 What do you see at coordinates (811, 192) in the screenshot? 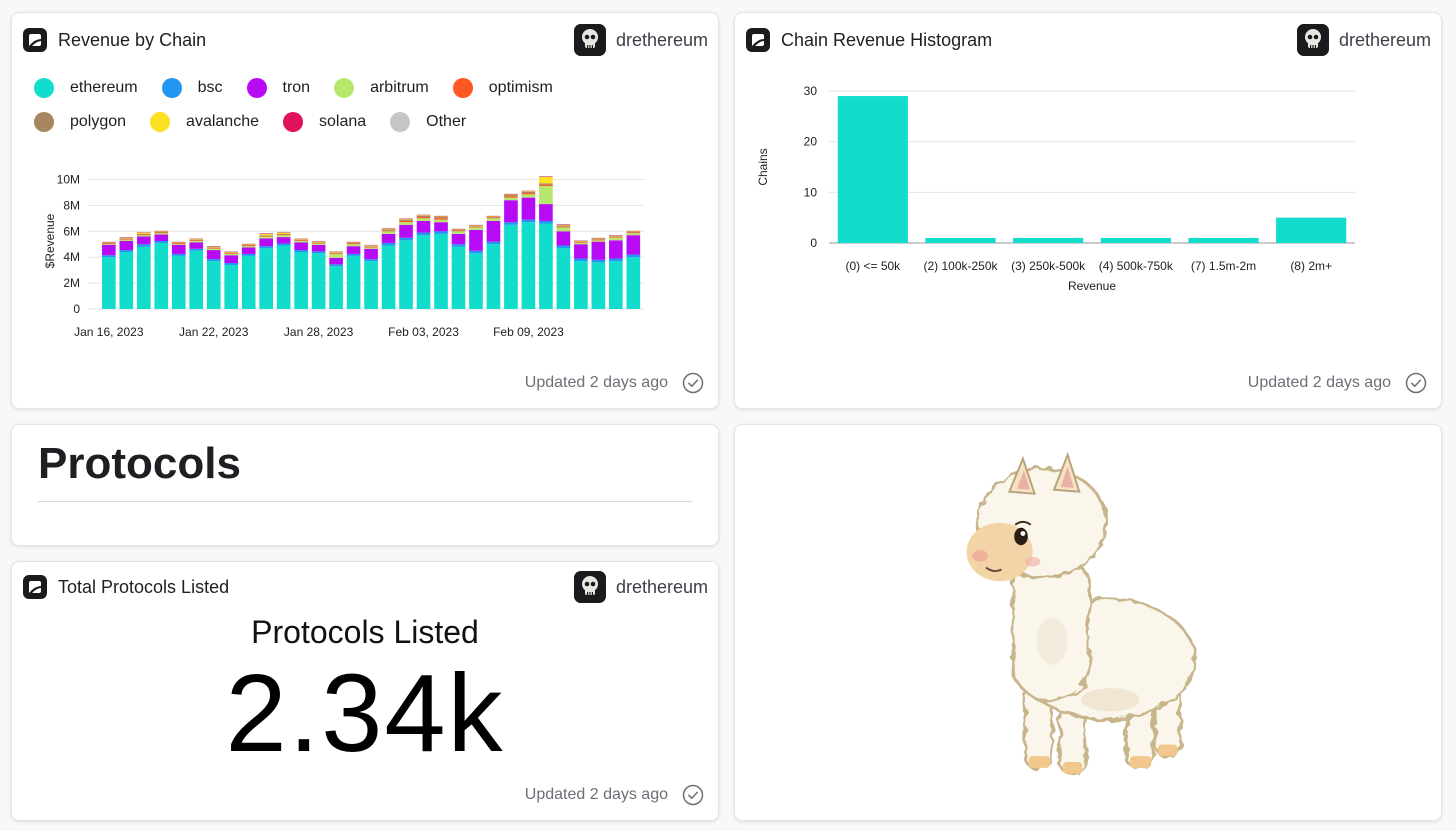
I see `y-tick-label: 10` at bounding box center [811, 192].